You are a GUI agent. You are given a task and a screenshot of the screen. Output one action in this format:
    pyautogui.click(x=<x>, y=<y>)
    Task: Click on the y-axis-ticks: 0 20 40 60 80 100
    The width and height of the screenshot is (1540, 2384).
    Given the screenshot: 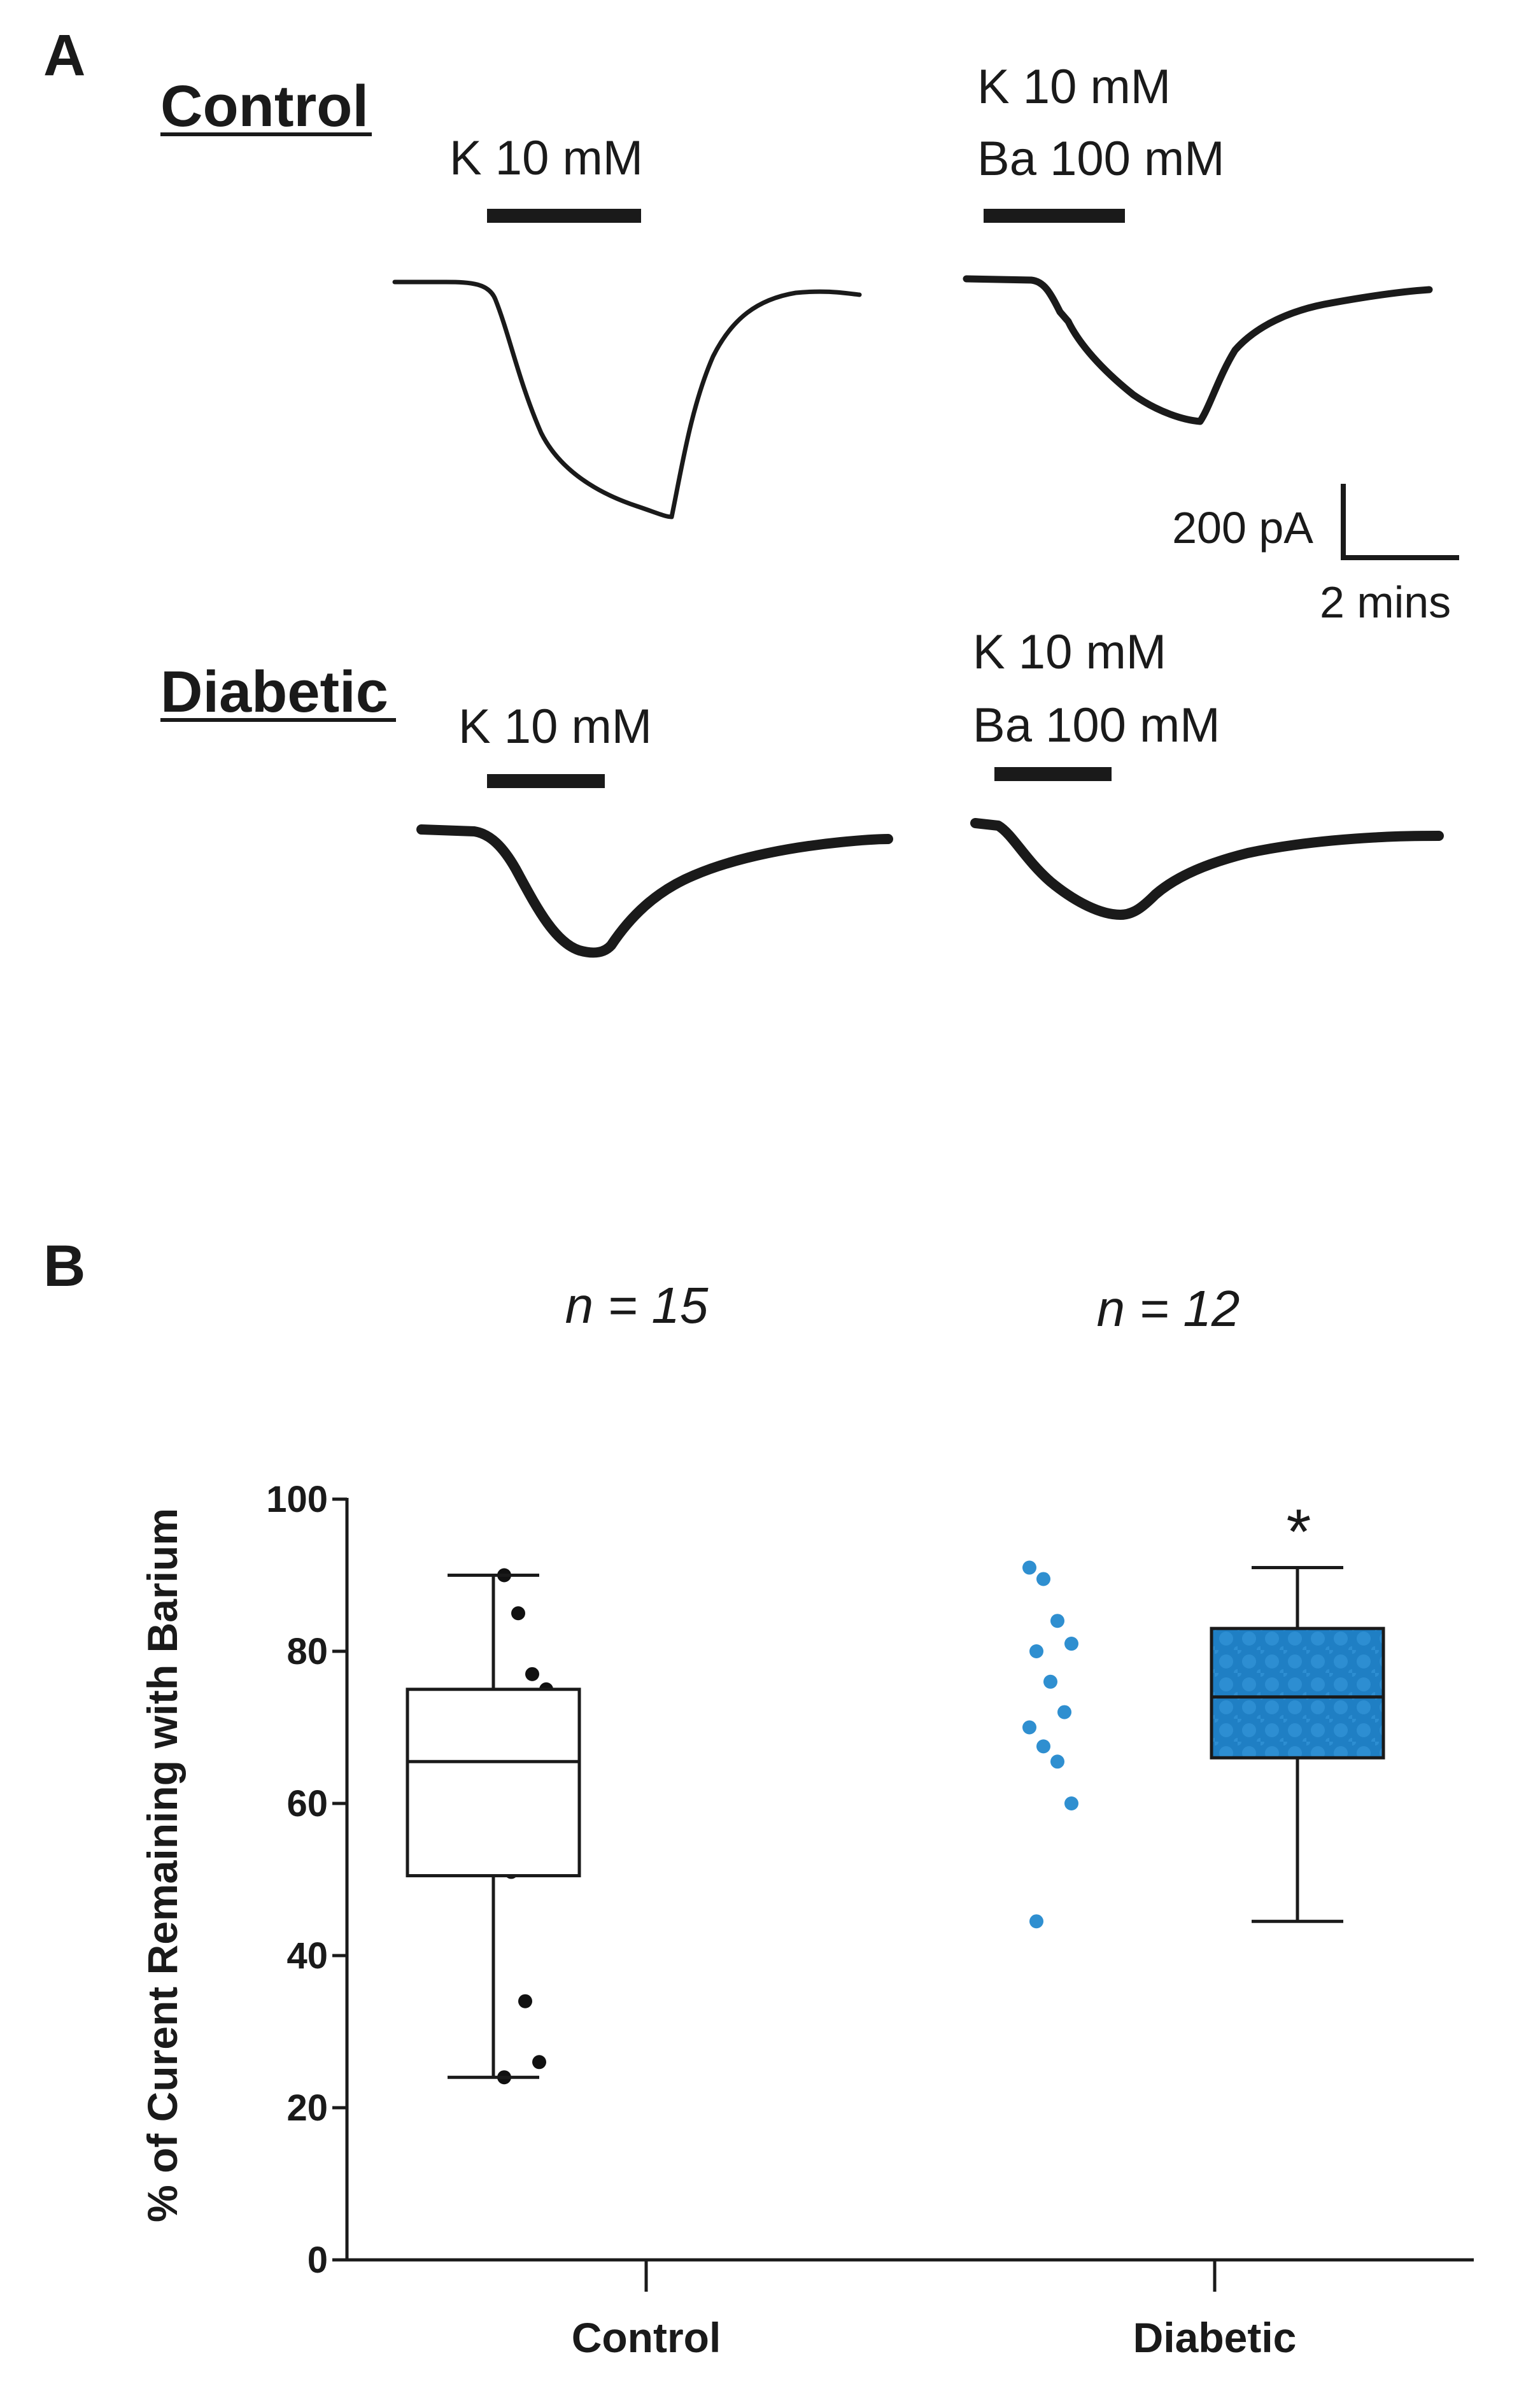 What is the action you would take?
    pyautogui.click(x=306, y=1880)
    